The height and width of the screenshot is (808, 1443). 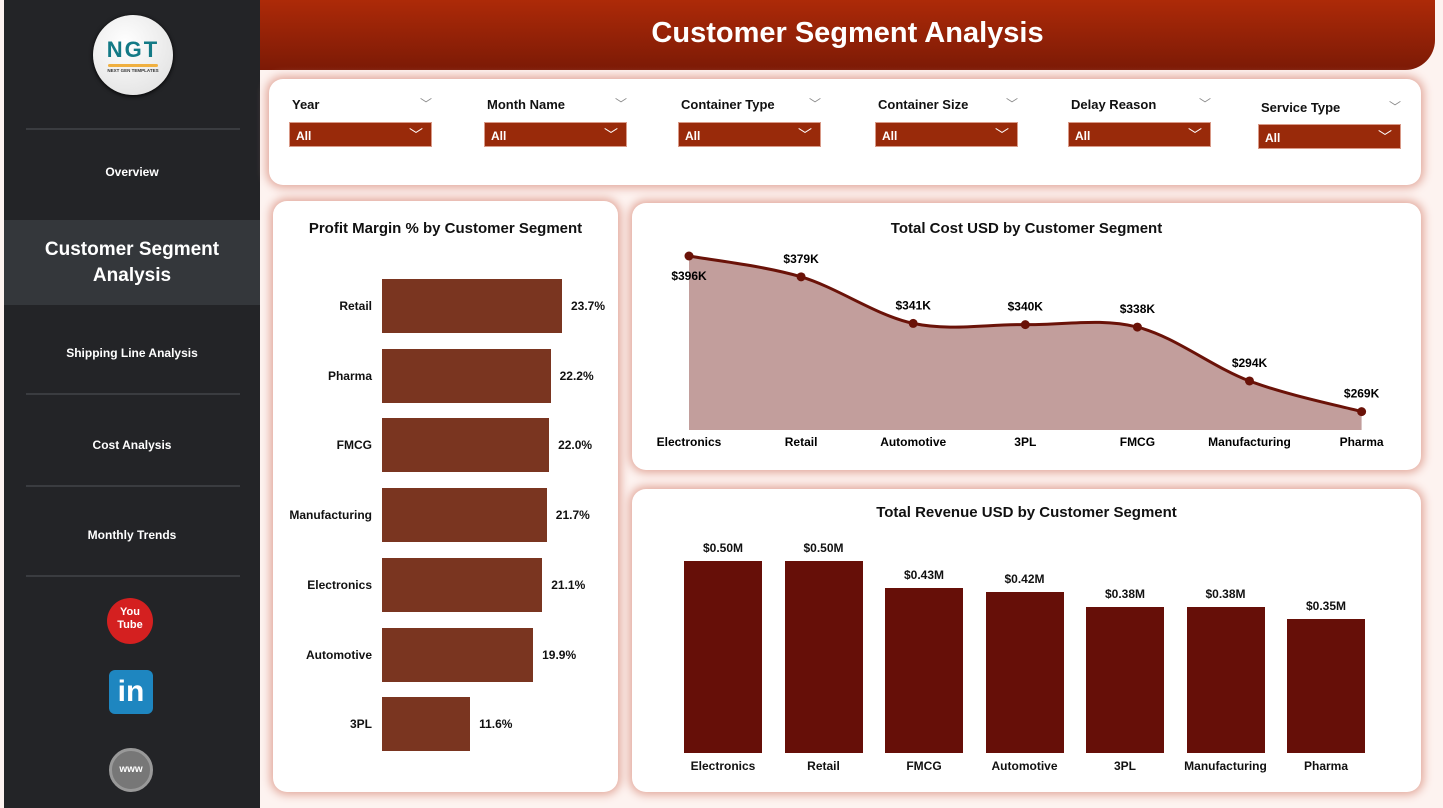 I want to click on data-label: 19.9%, so click(x=559, y=654).